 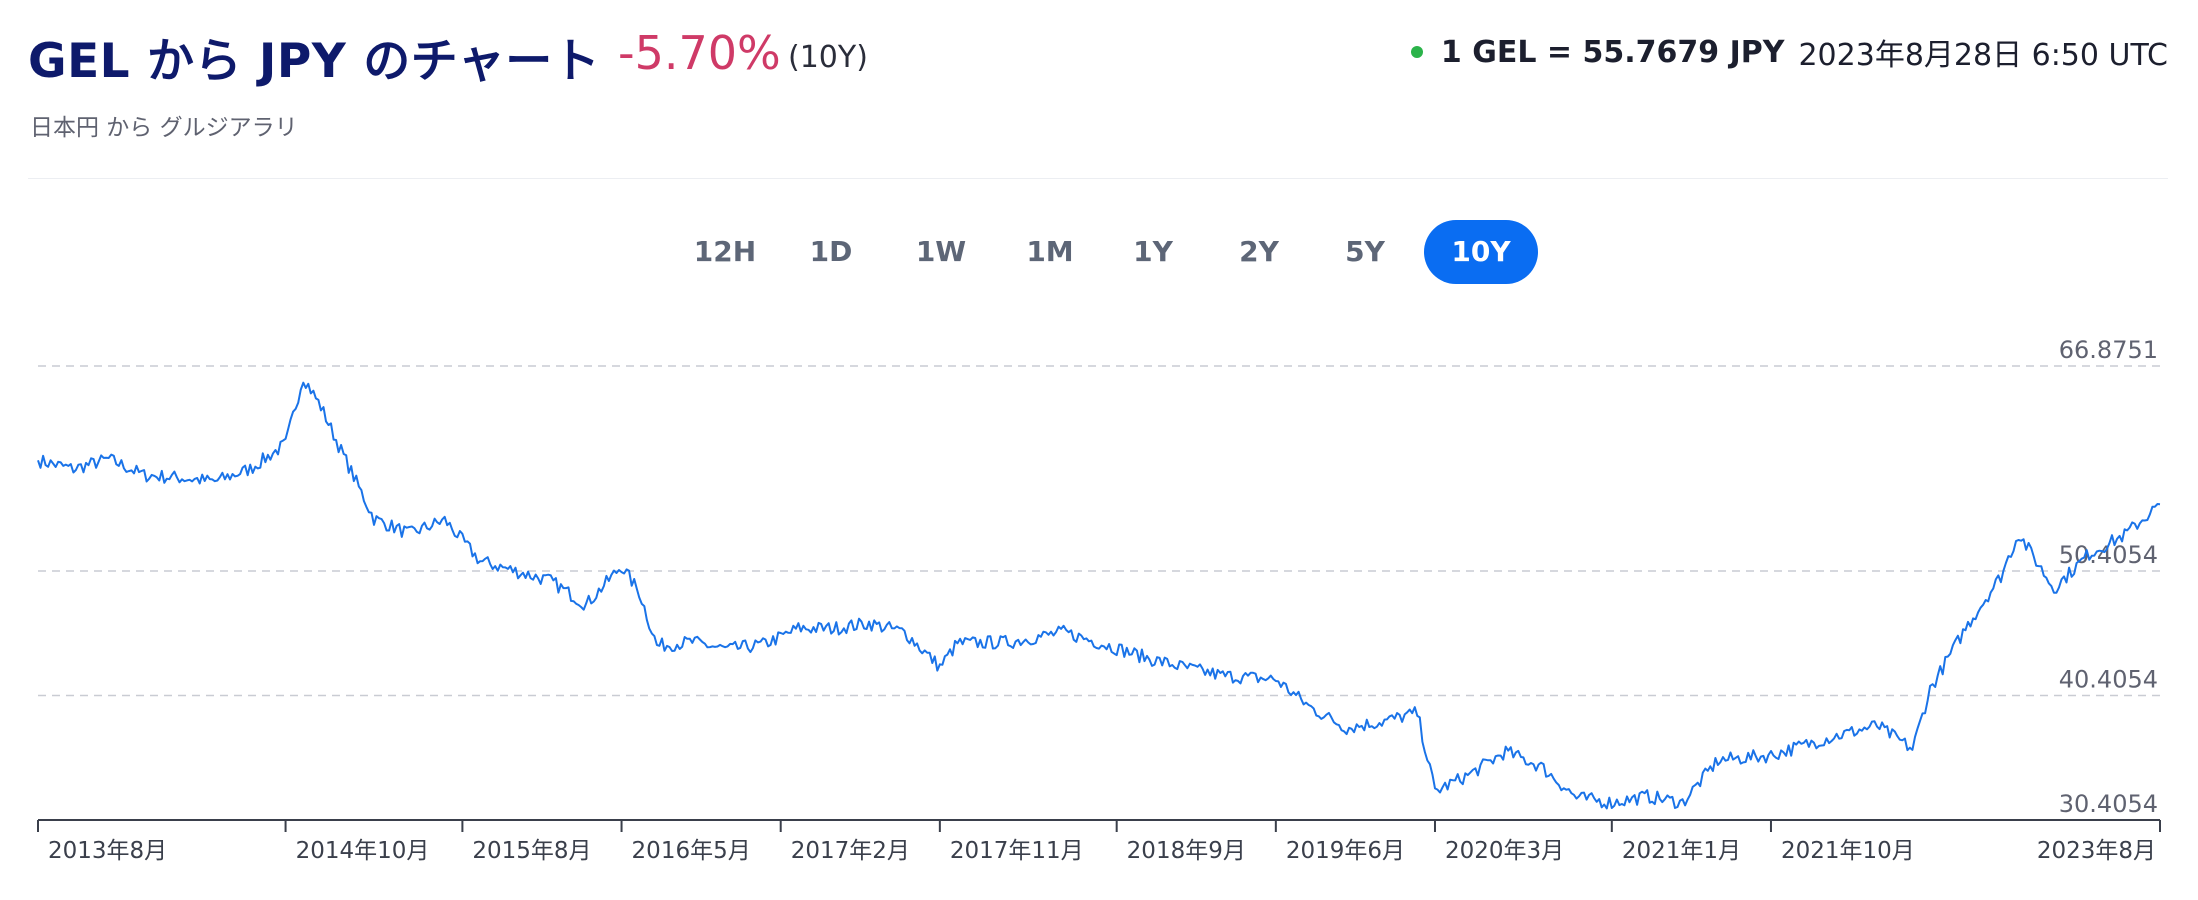 I want to click on y-tick-label: 66.8751, so click(x=2108, y=350).